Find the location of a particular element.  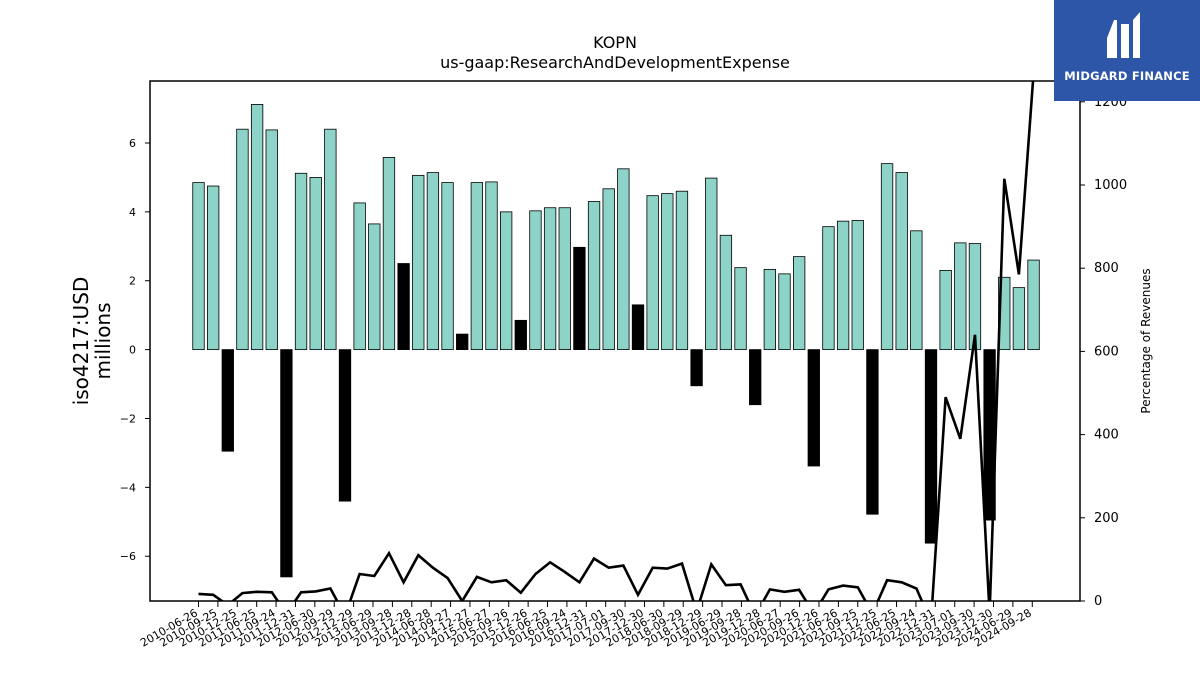

y2-tick-label: 200 is located at coordinates (1106, 518).